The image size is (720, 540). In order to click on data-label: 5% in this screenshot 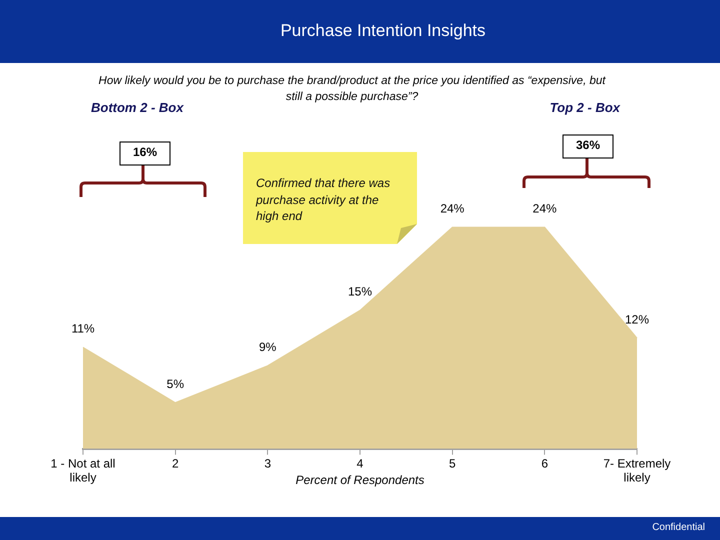, I will do `click(175, 383)`.